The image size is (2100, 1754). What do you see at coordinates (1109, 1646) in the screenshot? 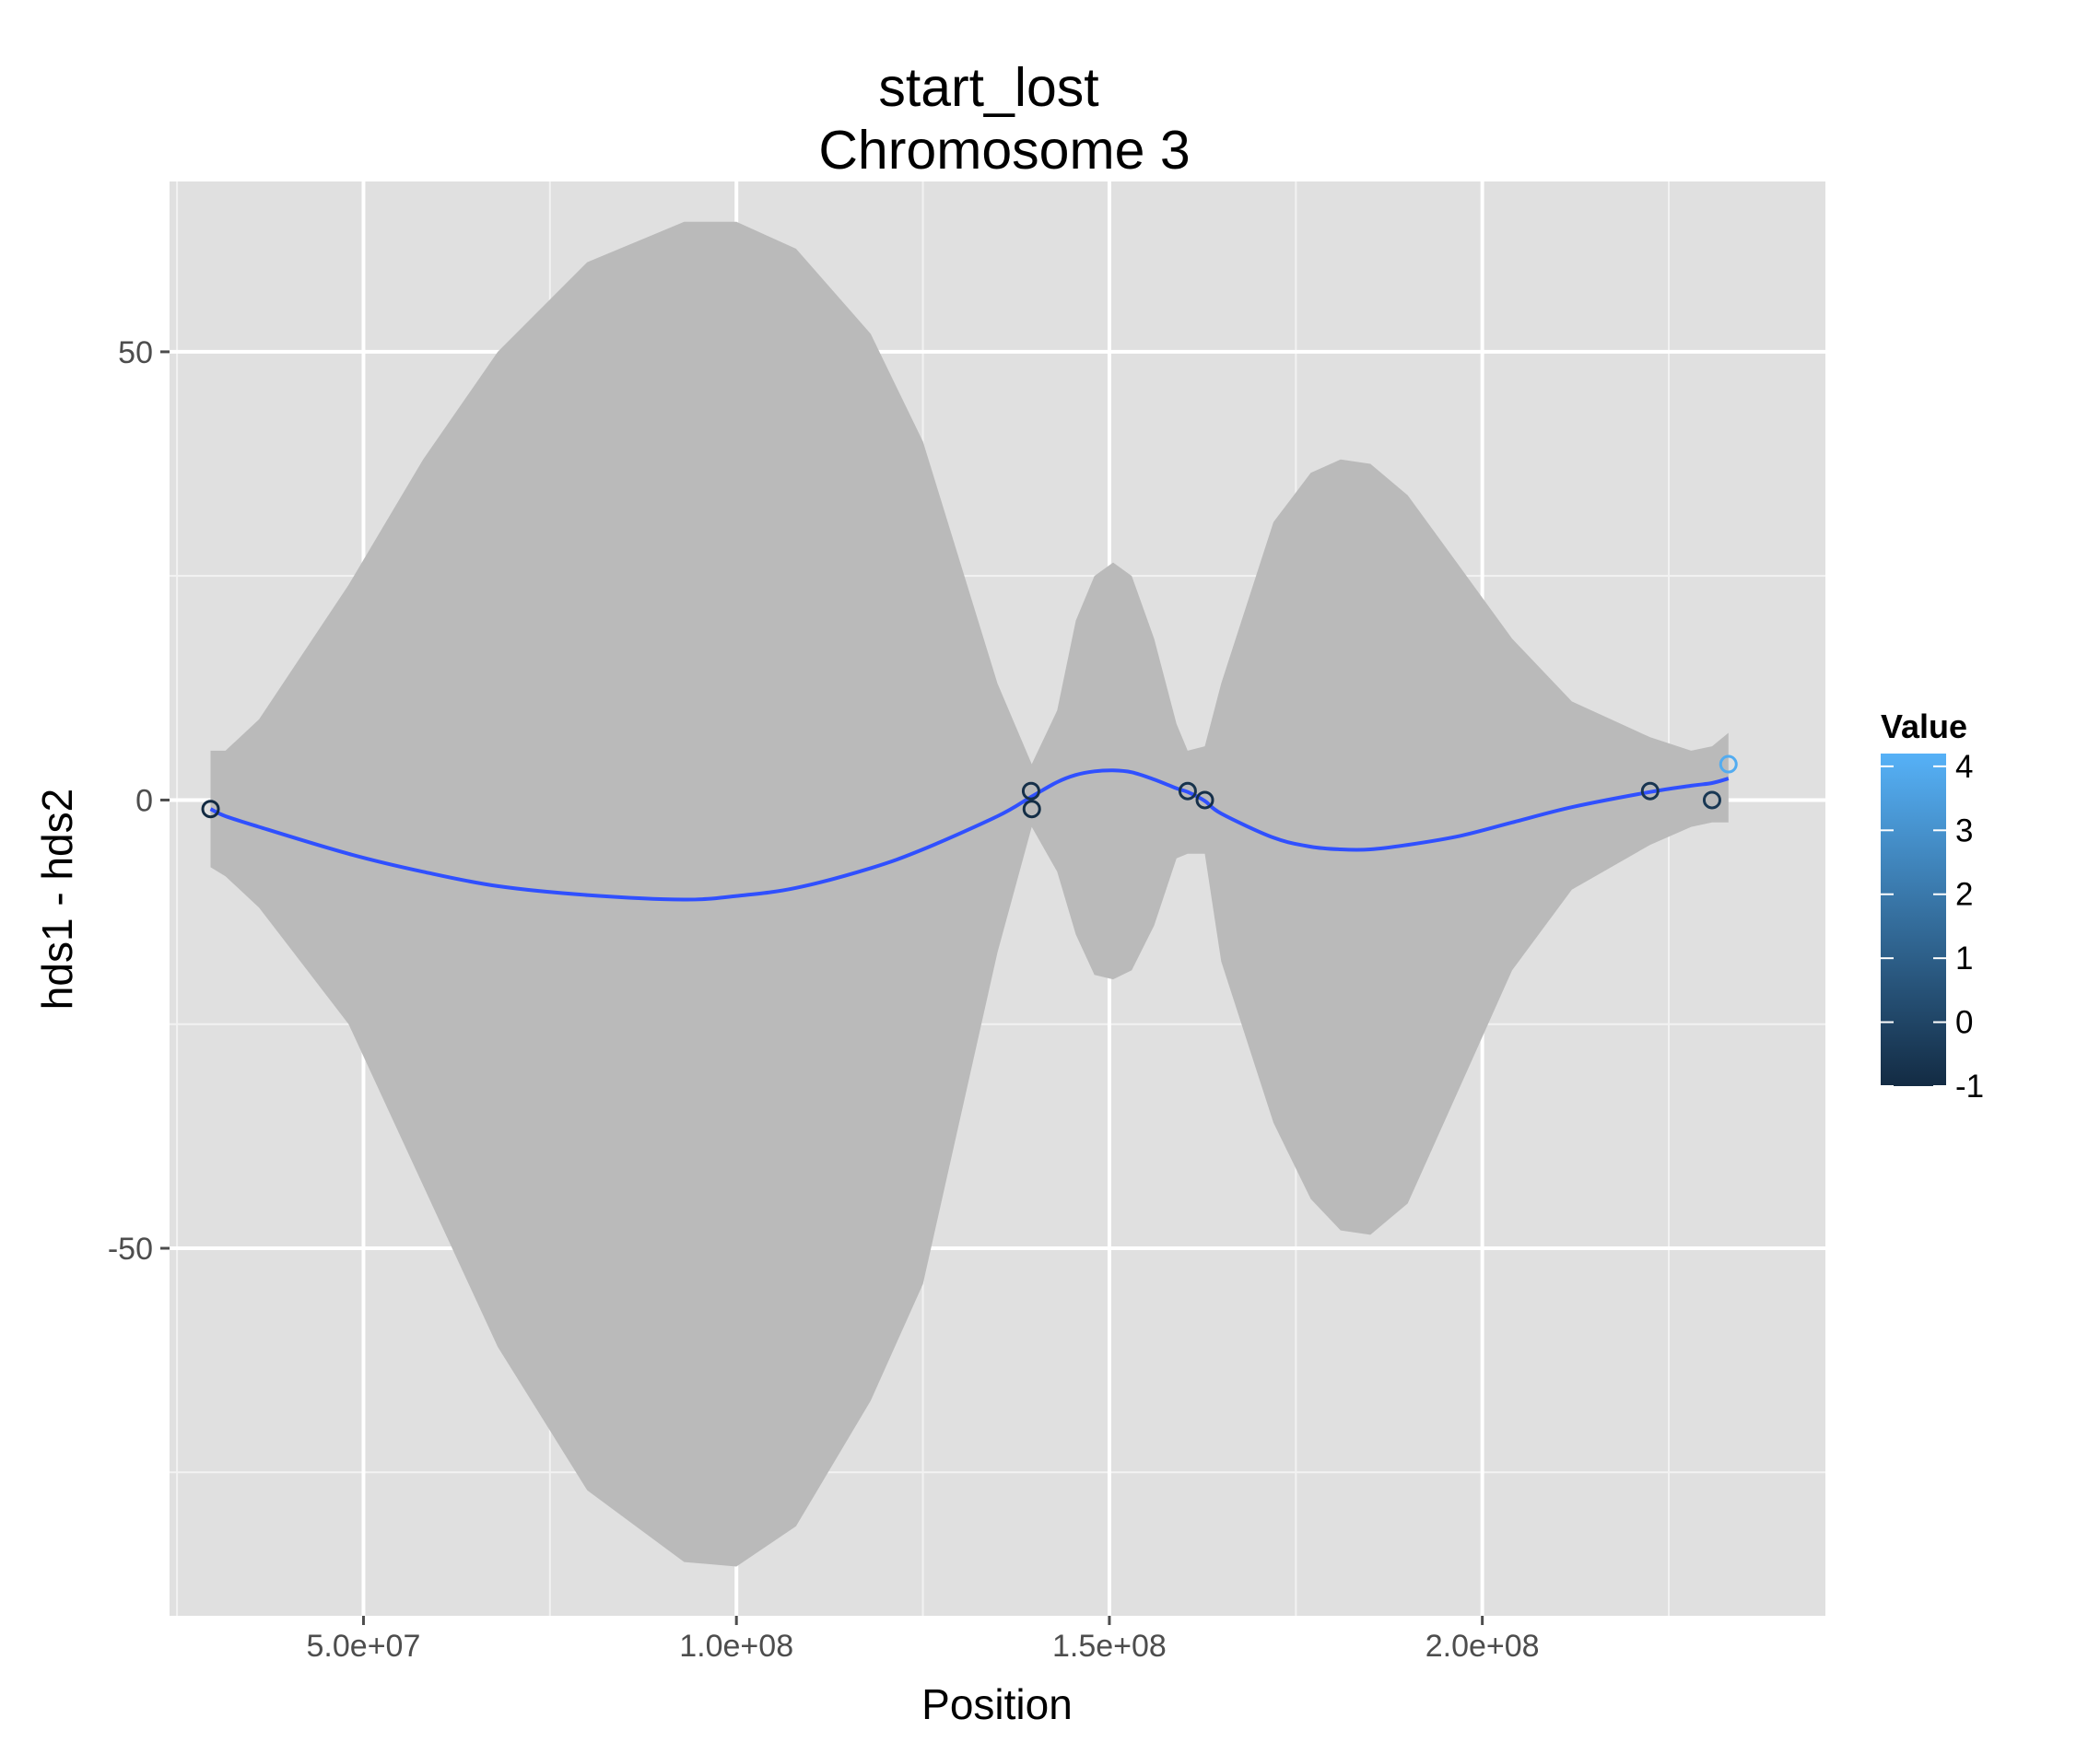
I see `x-tick-label: 1.5e+08` at bounding box center [1109, 1646].